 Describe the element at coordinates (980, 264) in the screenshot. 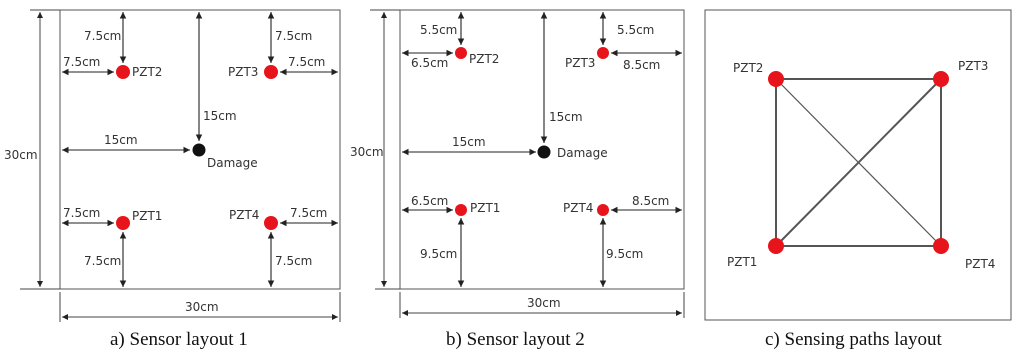

I see `pzt4-node-label: PZT4` at that location.